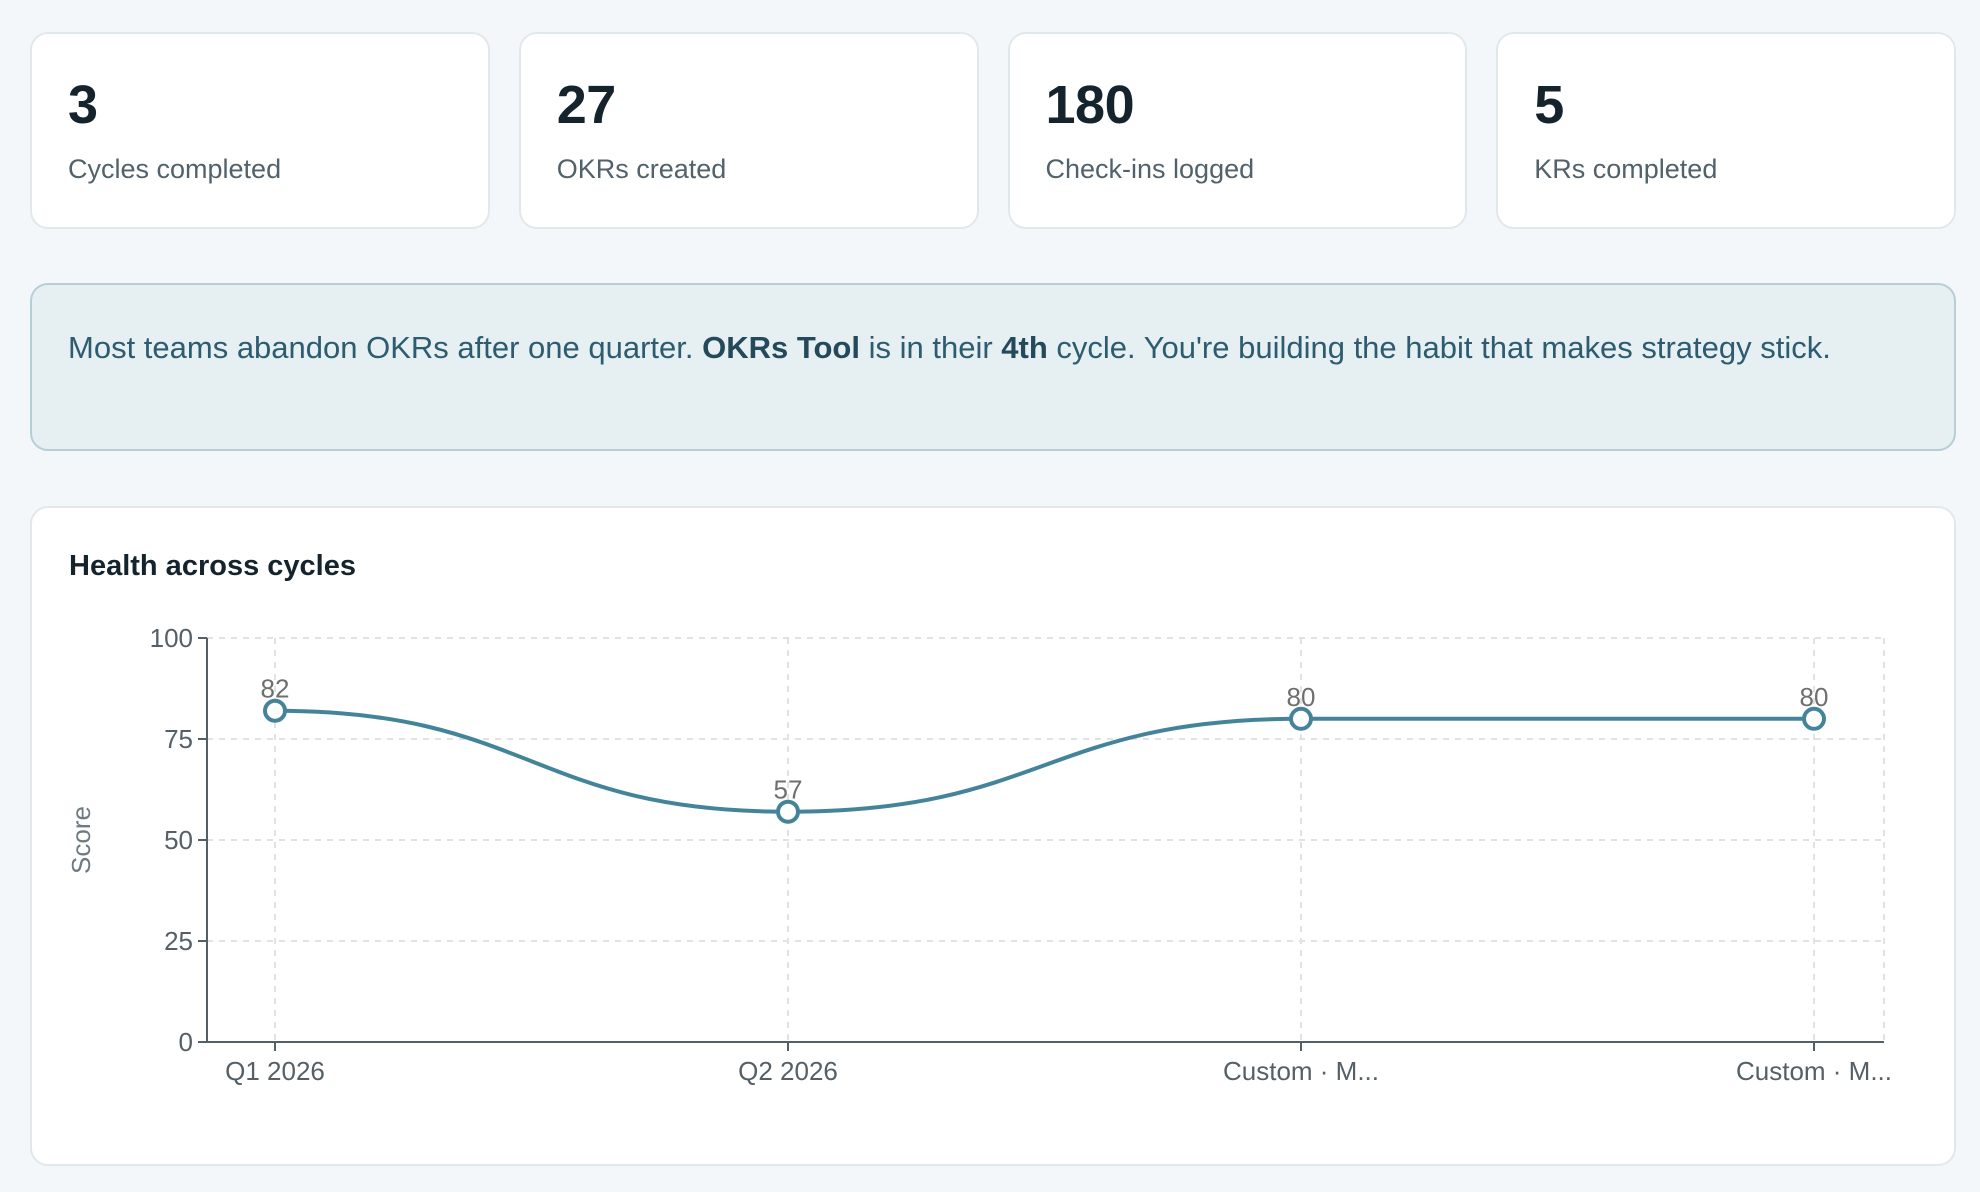 This screenshot has height=1192, width=1980. What do you see at coordinates (178, 840) in the screenshot?
I see `y-tick-label: 50` at bounding box center [178, 840].